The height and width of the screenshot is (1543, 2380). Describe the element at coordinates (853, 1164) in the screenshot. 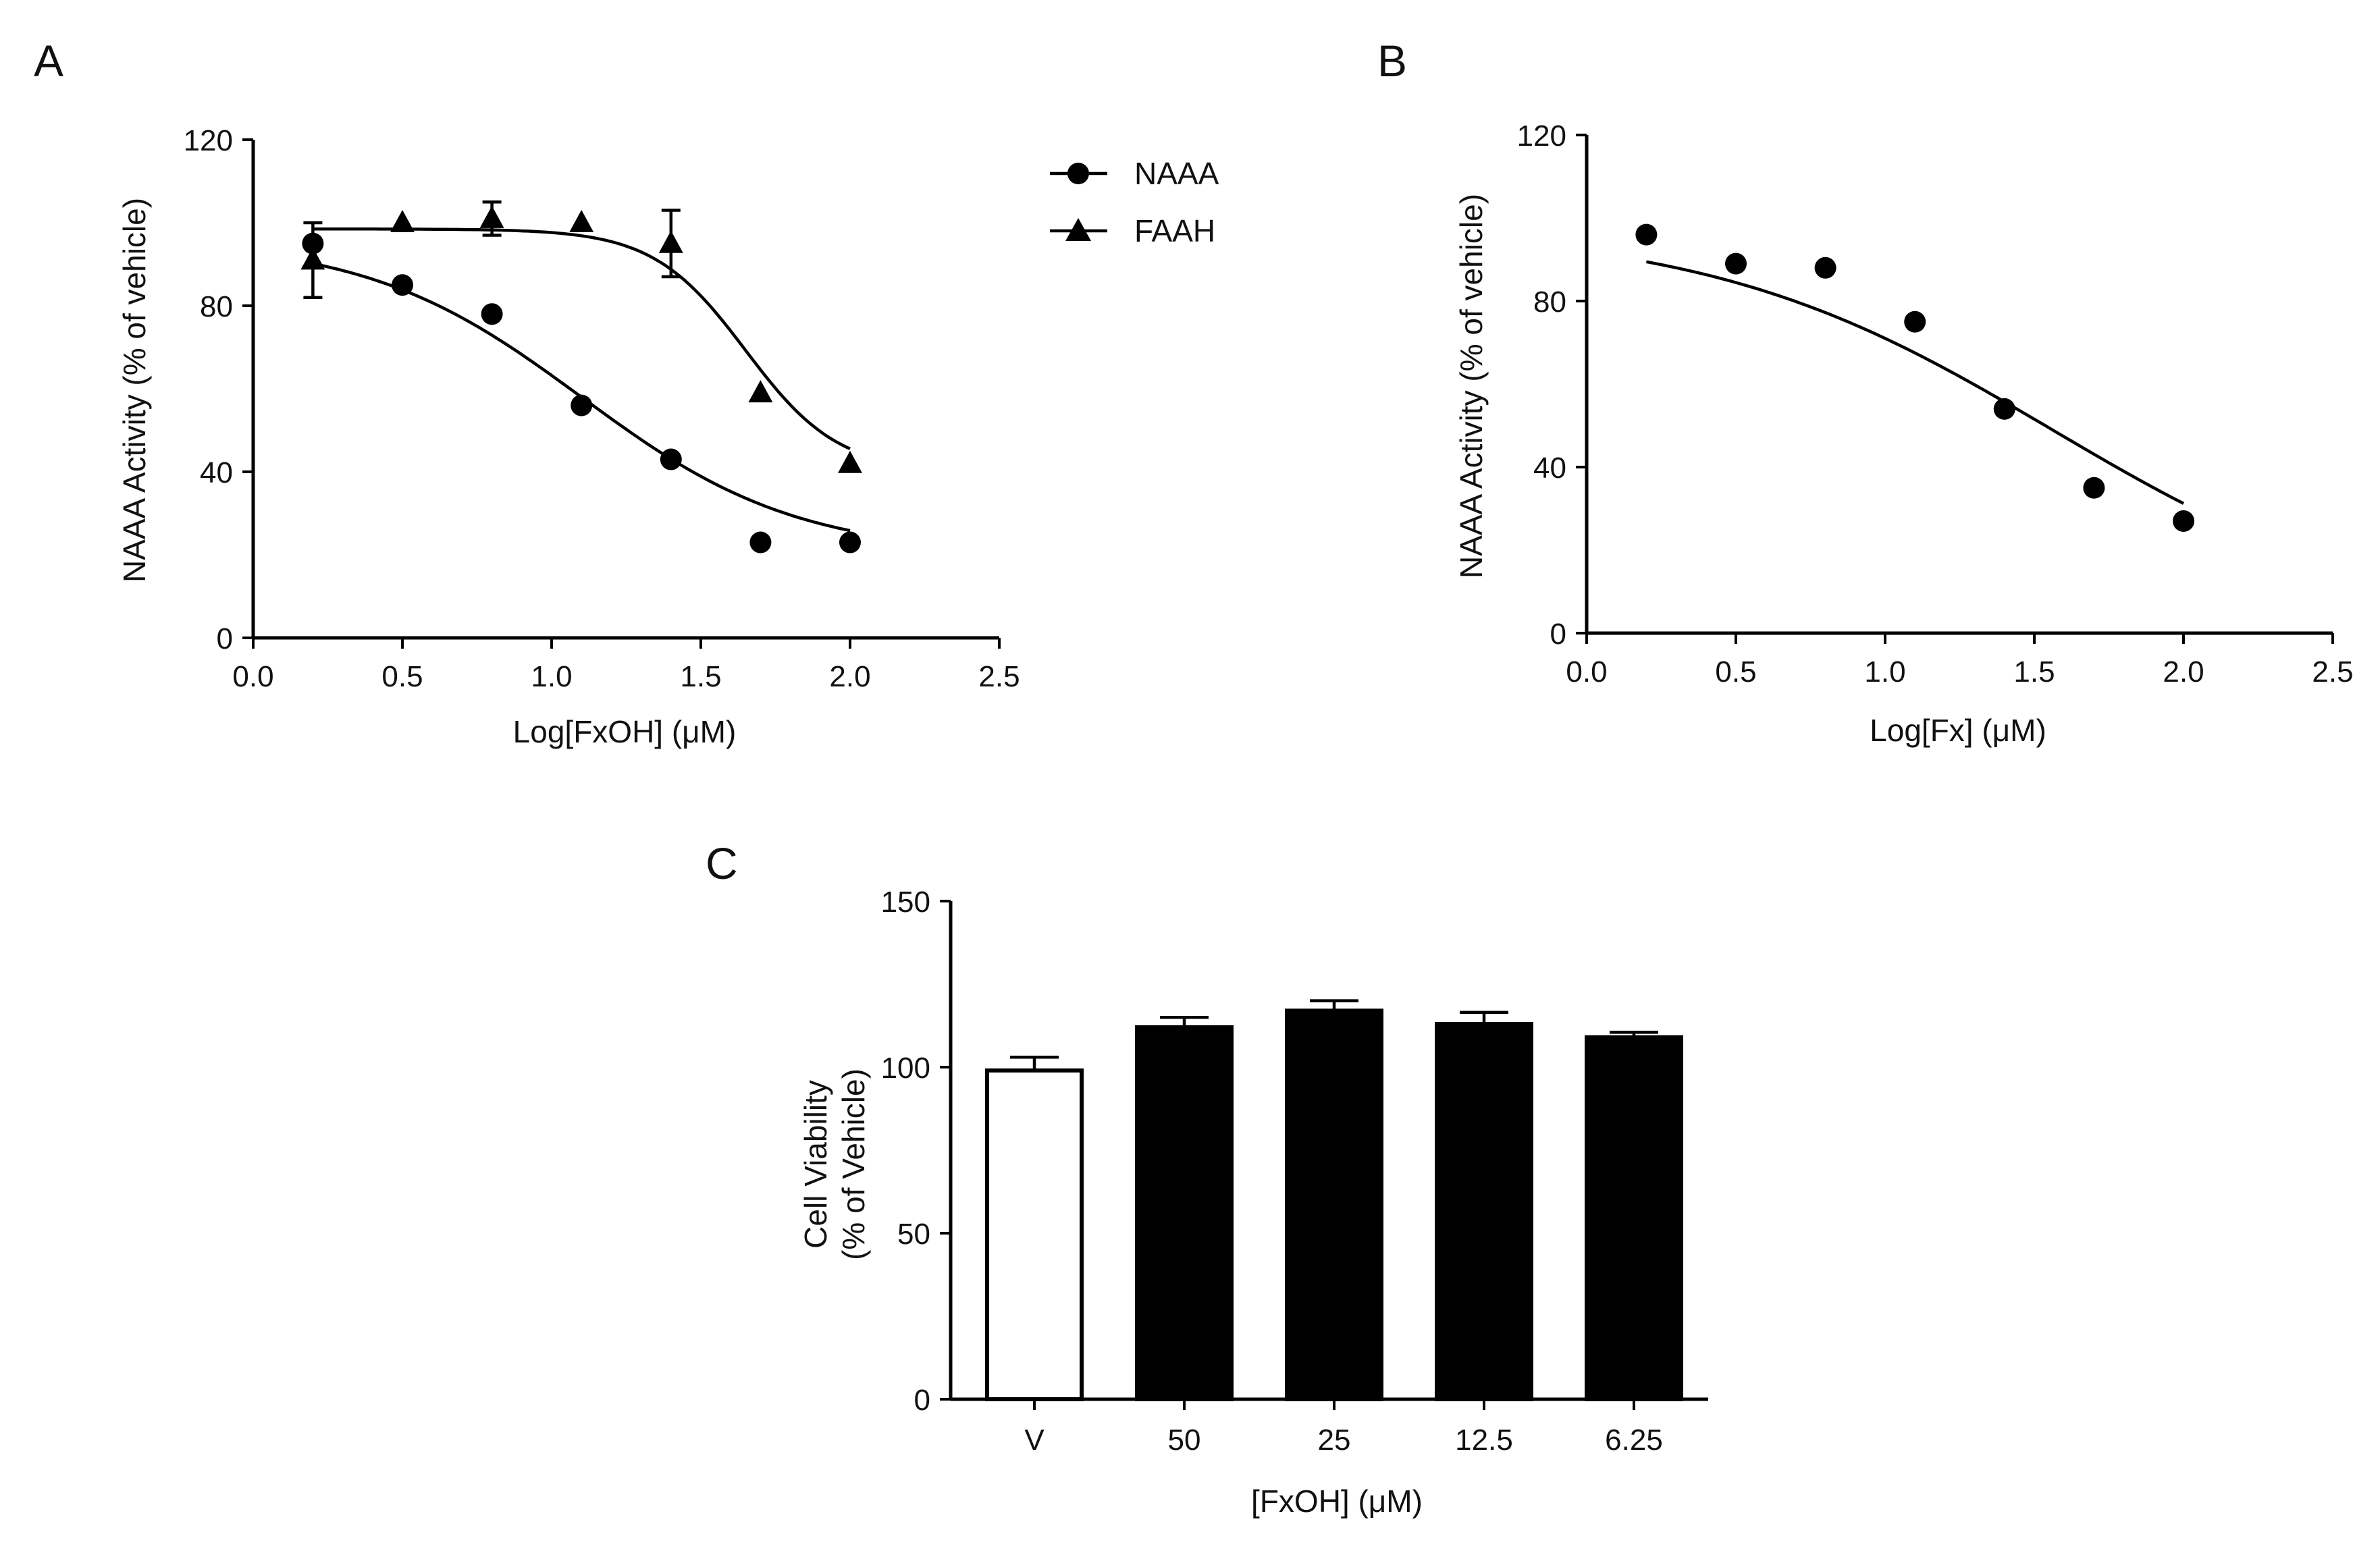

I see `panel-c-y-axis-label-line-2: (% of Vehicle)` at that location.